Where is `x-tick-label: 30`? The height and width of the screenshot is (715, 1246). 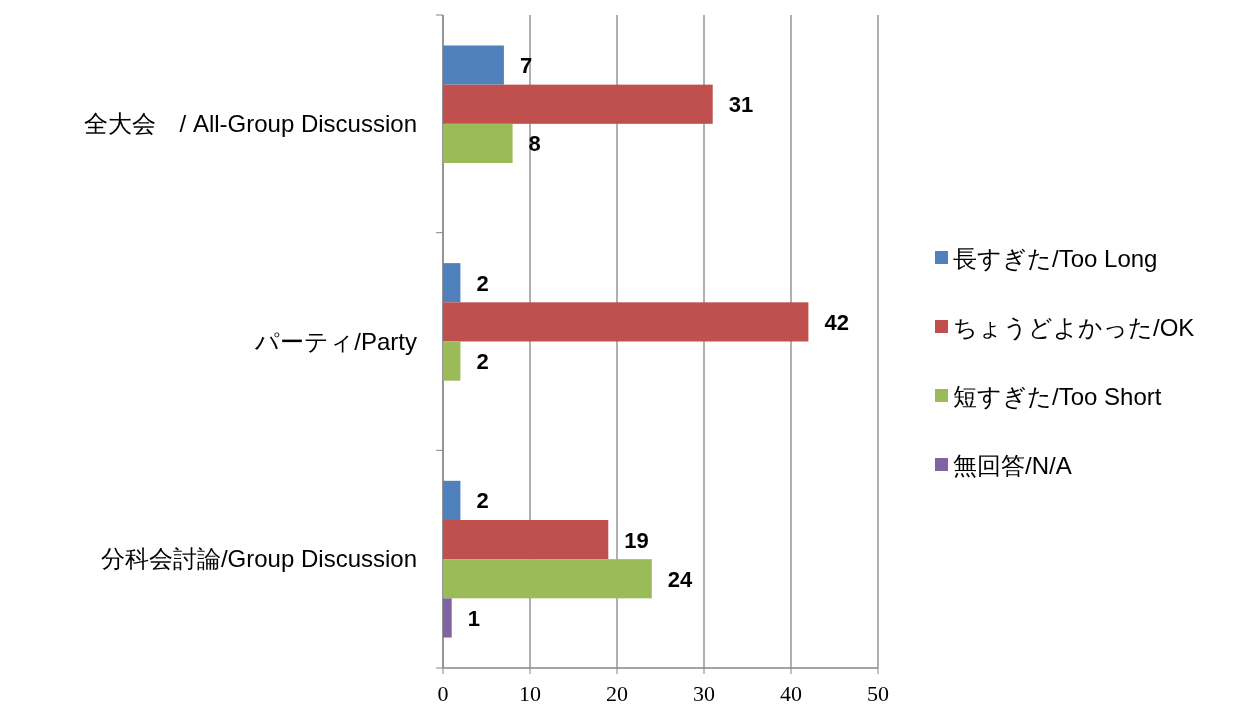
x-tick-label: 30 is located at coordinates (704, 693).